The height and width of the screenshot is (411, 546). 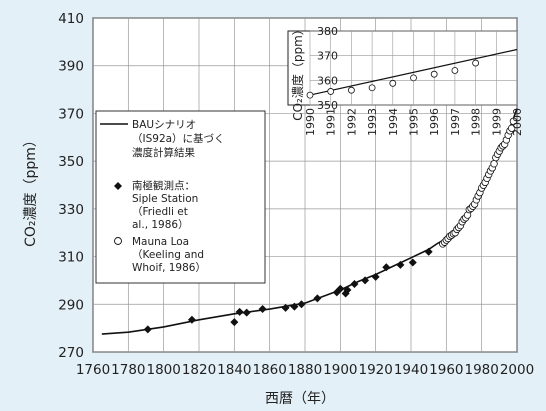 What do you see at coordinates (71, 19) in the screenshot?
I see `main-y-tick-label: 410` at bounding box center [71, 19].